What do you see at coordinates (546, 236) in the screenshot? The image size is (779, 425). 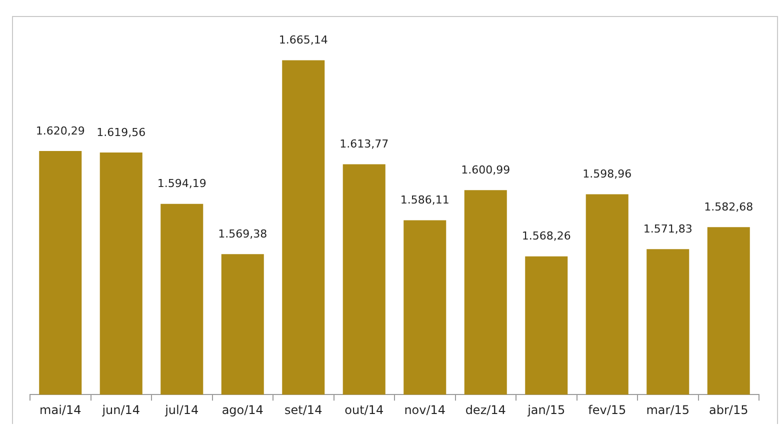 I see `data-label: 1.568,26` at bounding box center [546, 236].